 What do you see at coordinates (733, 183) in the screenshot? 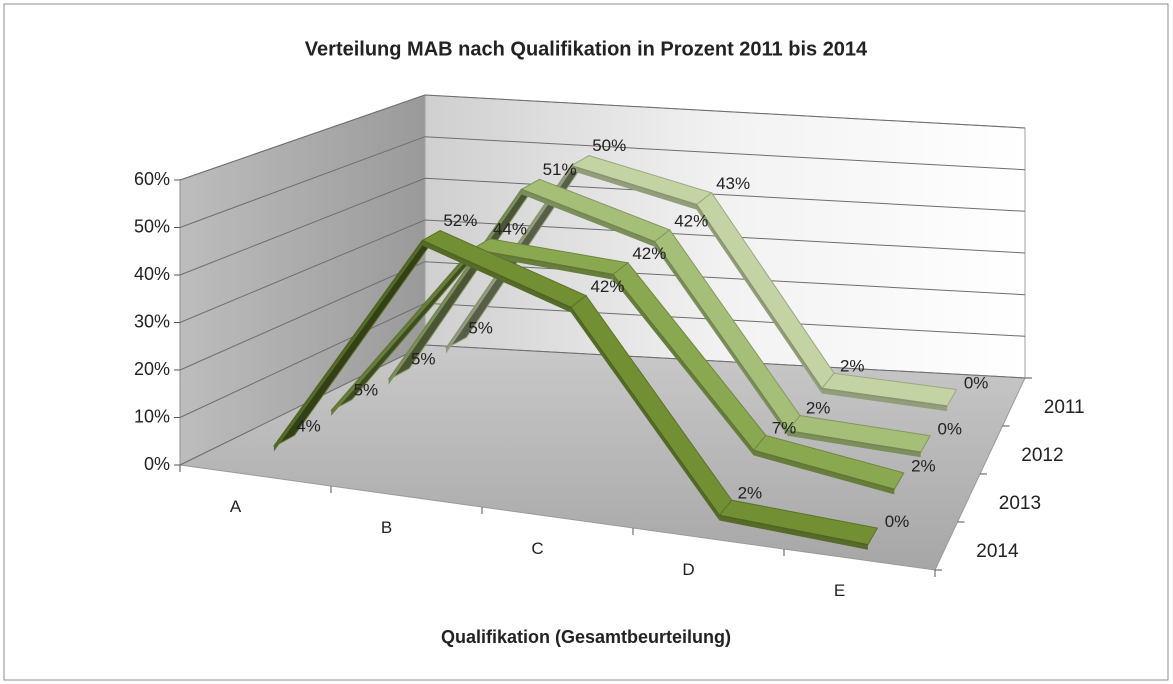
I see `data-label: 43%` at bounding box center [733, 183].